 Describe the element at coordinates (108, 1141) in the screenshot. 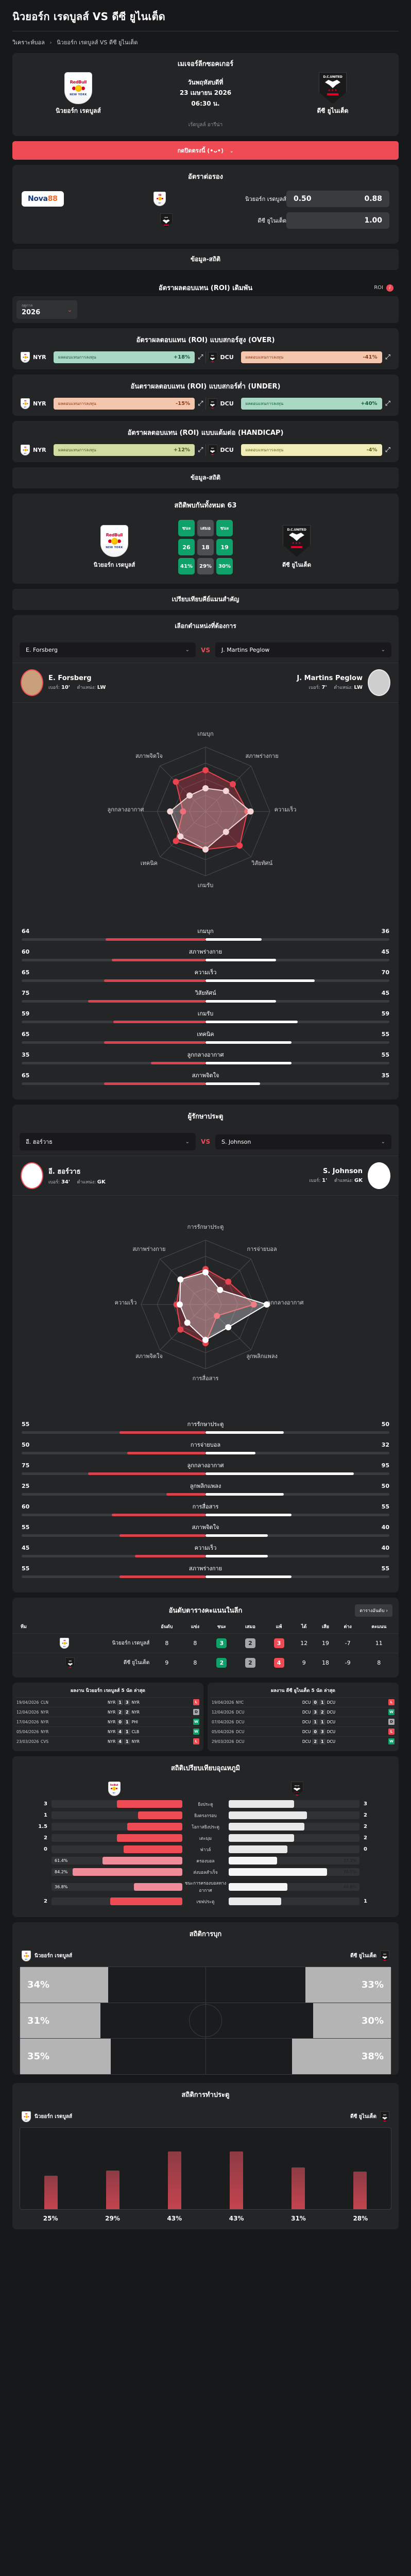

I see `keeper-left-select: อี. ฮอร์วาธ ⌄` at that location.